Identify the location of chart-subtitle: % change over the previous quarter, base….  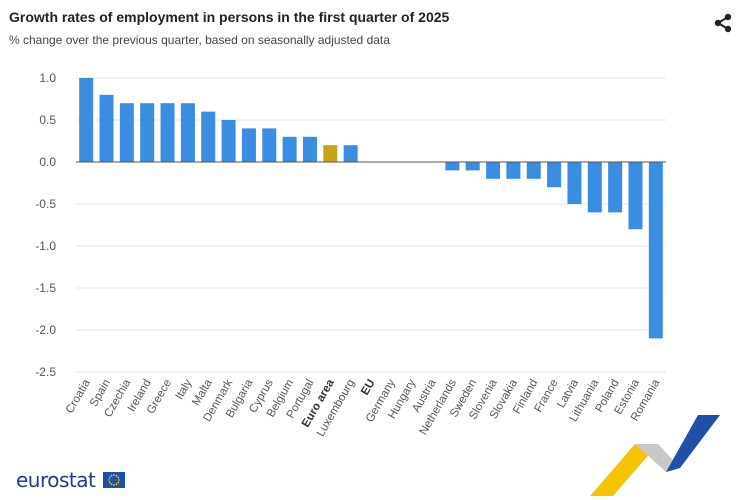
(199, 40).